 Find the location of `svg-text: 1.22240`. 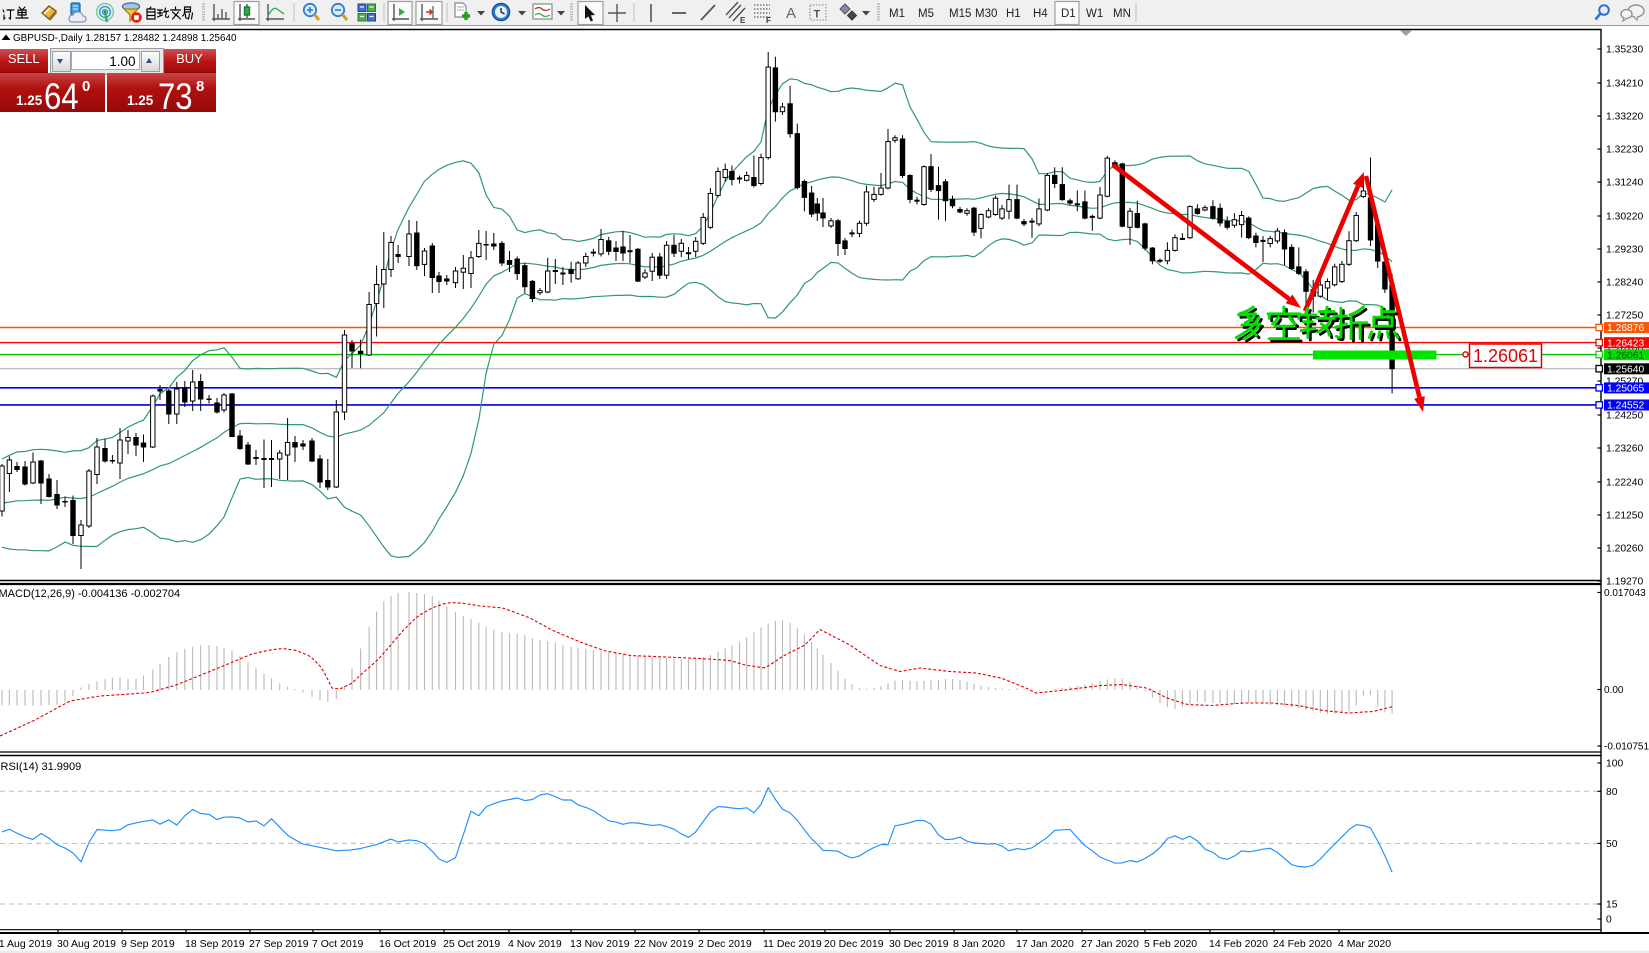

svg-text: 1.22240 is located at coordinates (1624, 483).